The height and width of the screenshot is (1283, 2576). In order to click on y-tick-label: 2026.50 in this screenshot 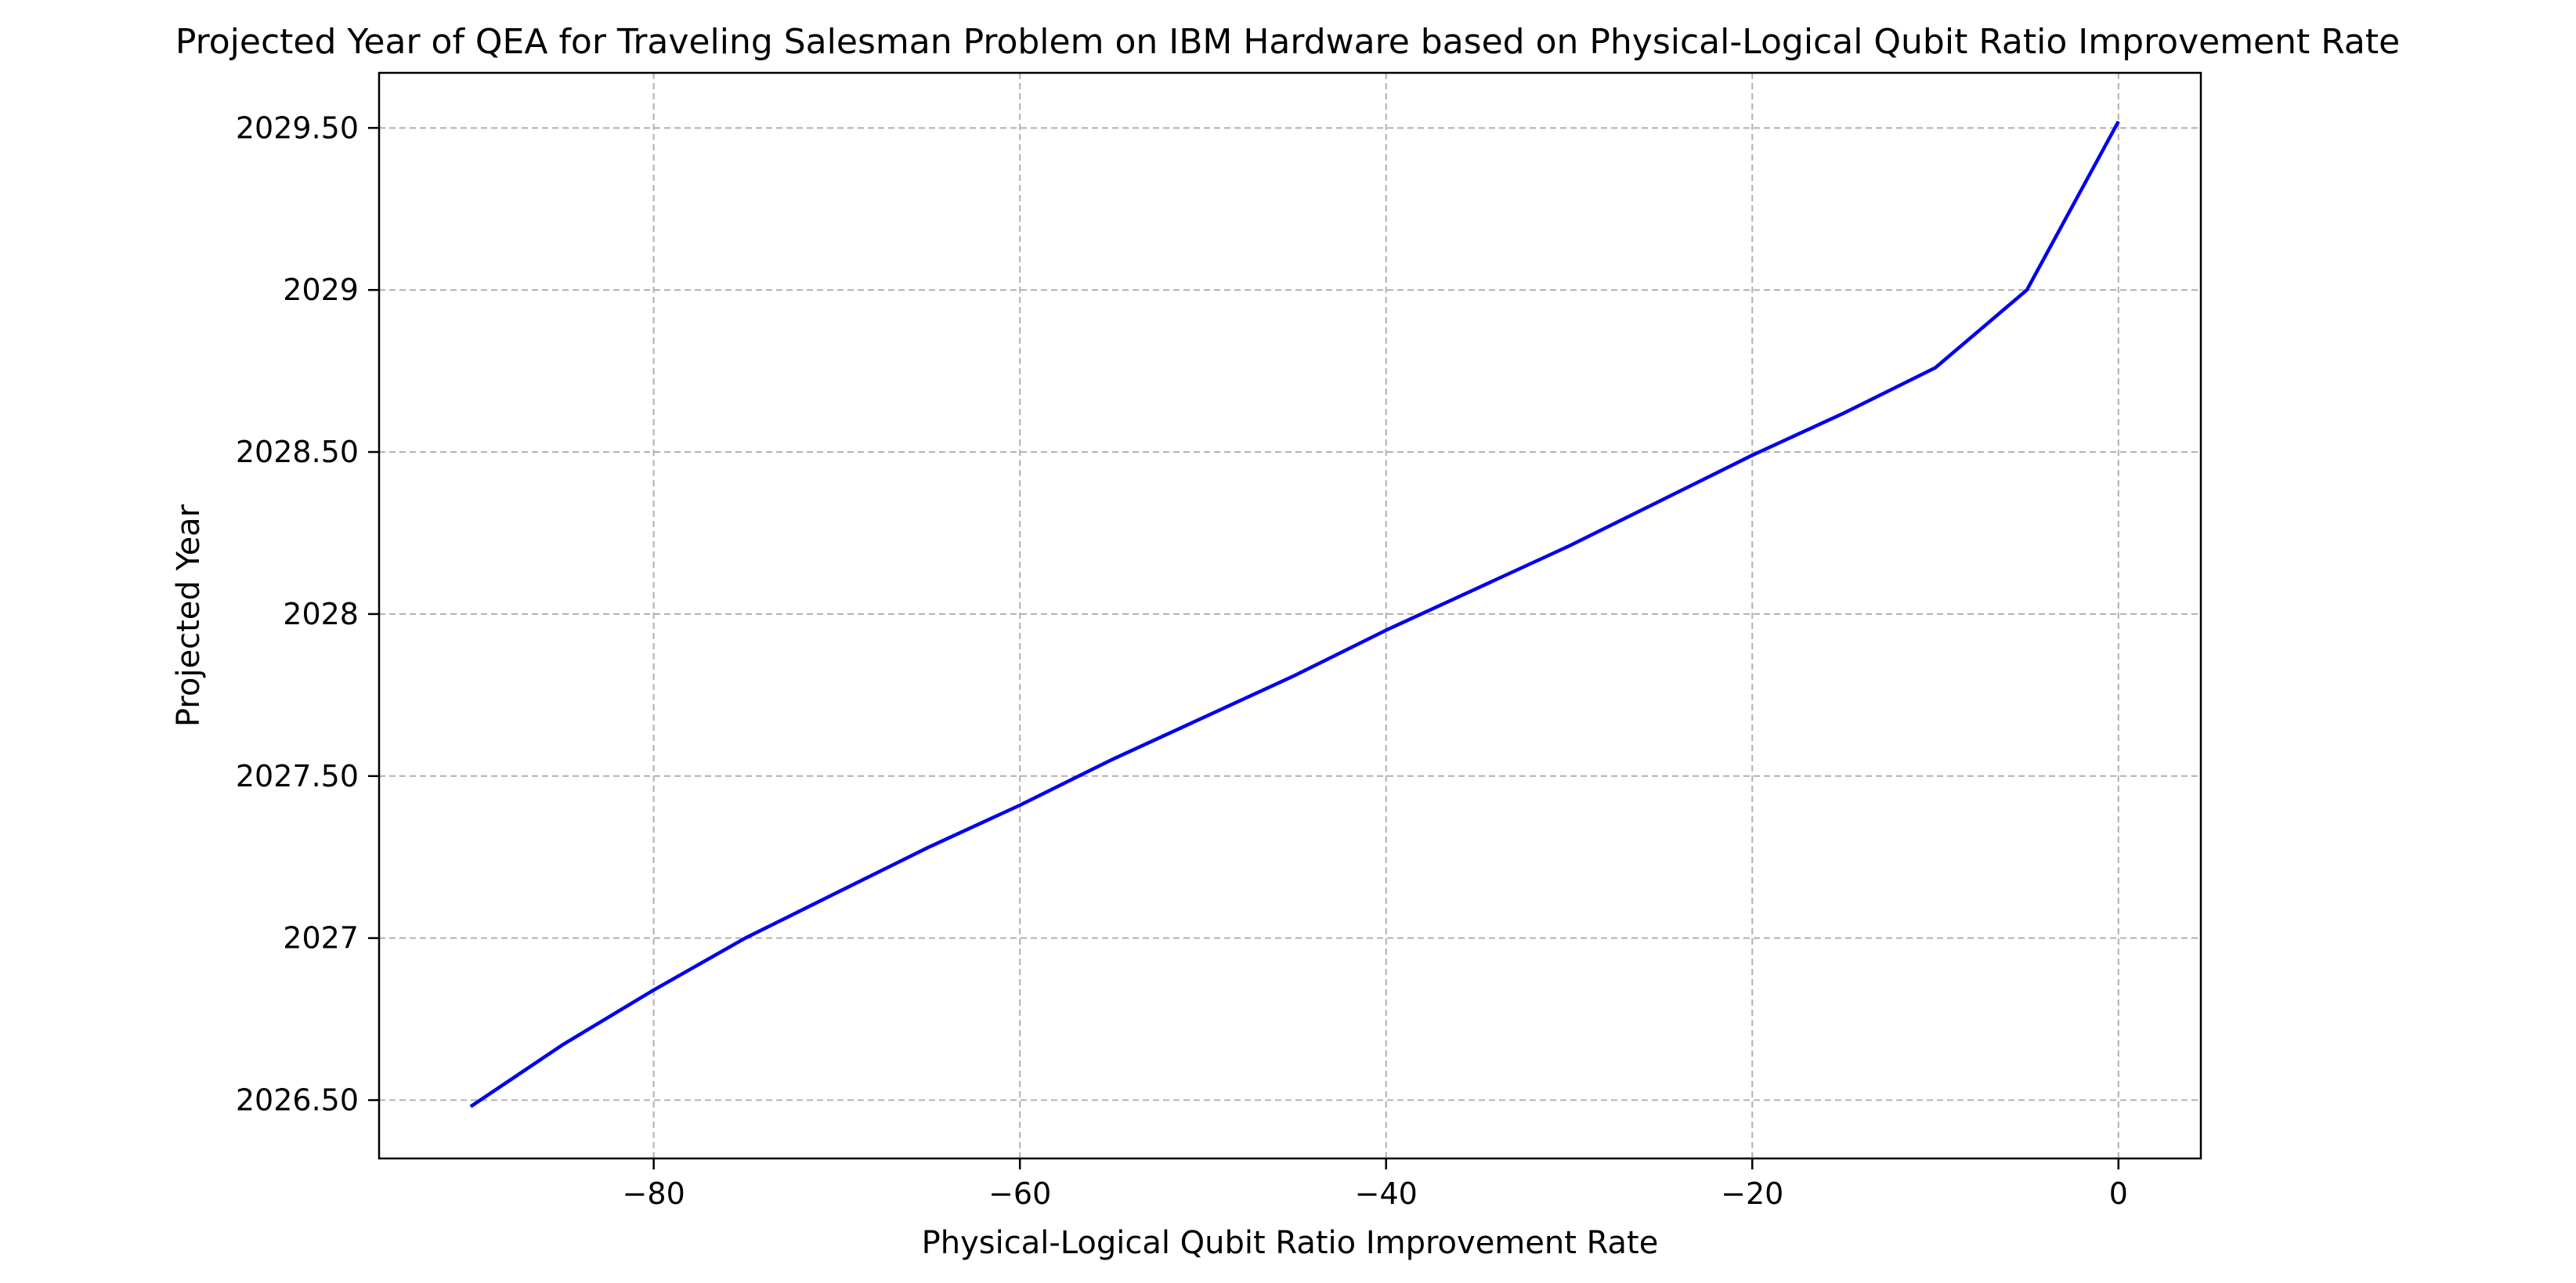, I will do `click(297, 1100)`.